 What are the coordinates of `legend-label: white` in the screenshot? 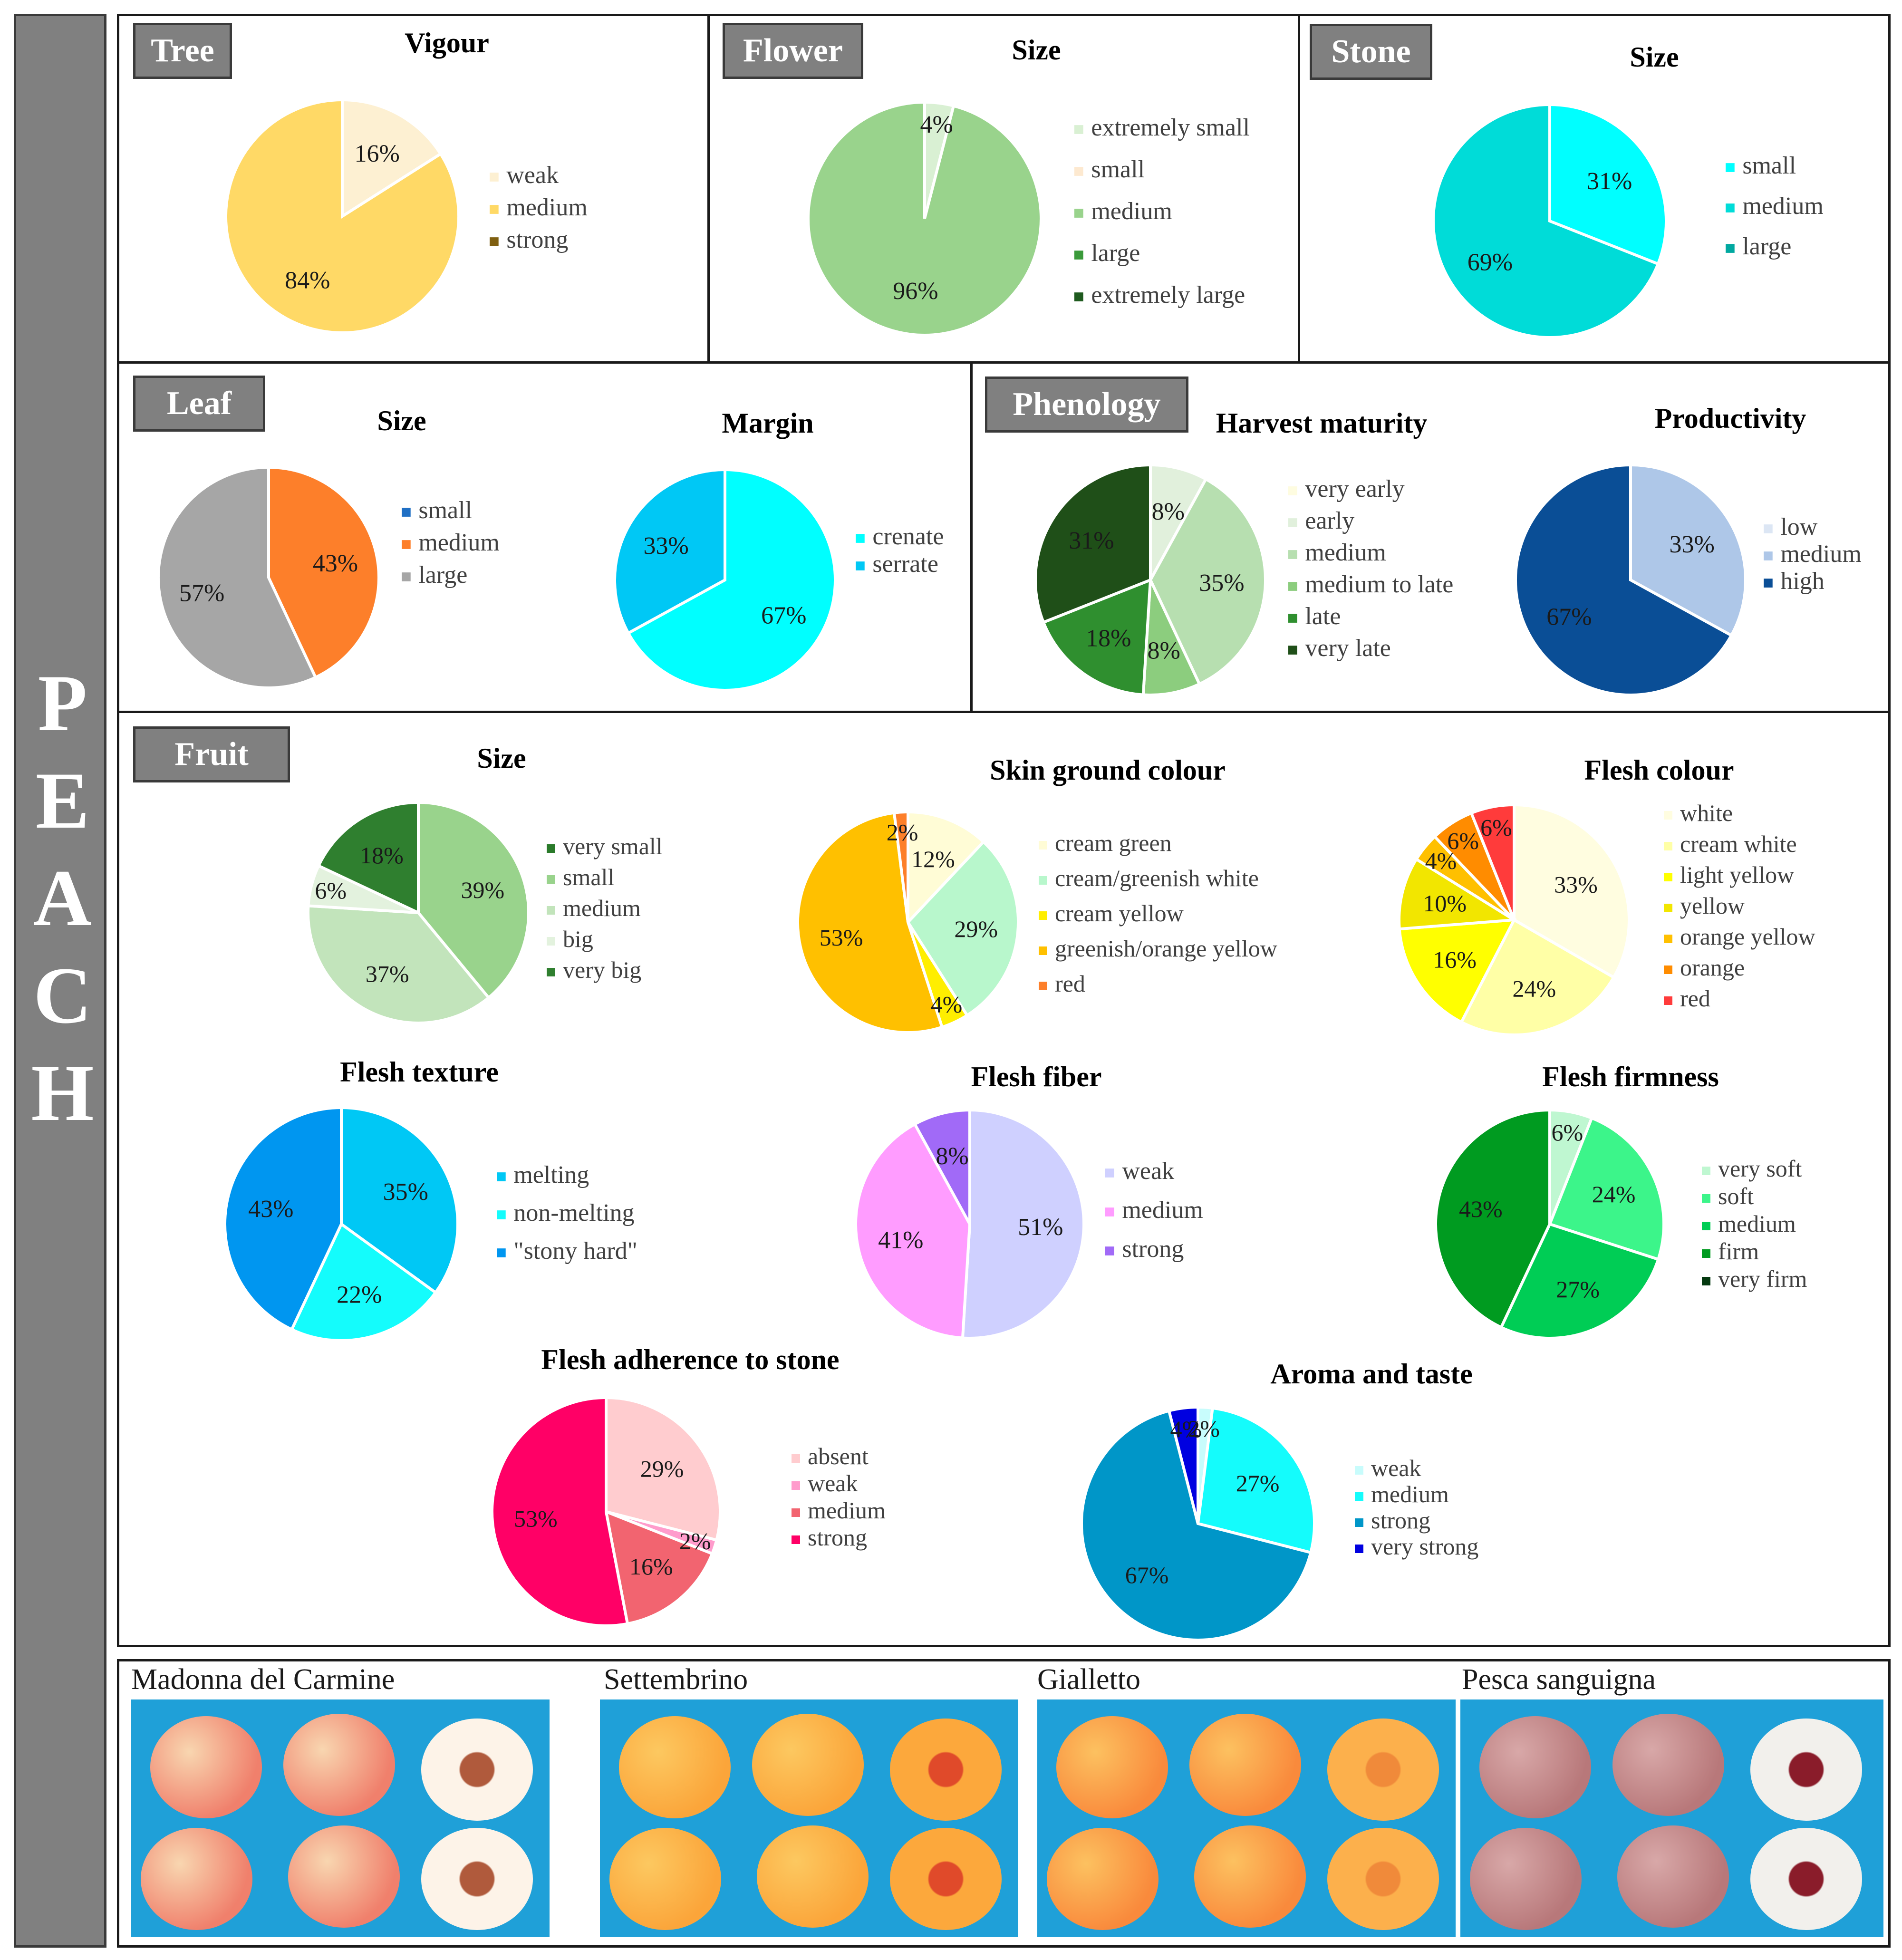 It's located at (1706, 813).